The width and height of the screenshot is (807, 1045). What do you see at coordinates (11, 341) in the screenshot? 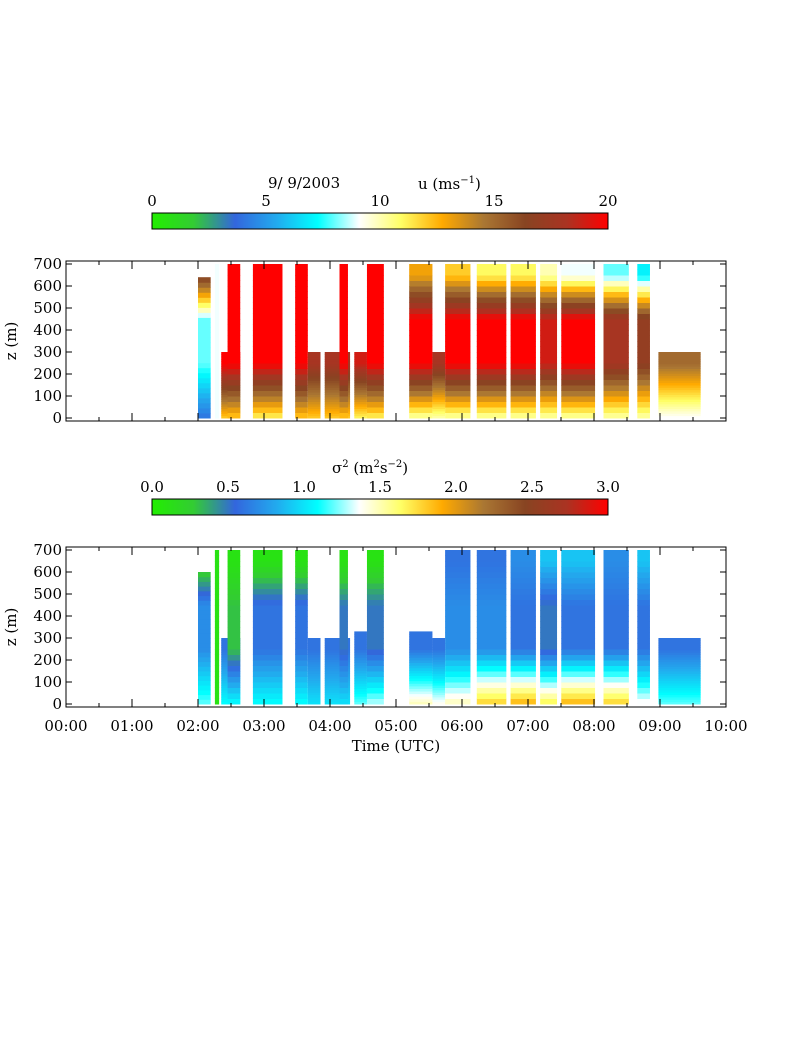
I see `y-axis-label: z (m)` at bounding box center [11, 341].